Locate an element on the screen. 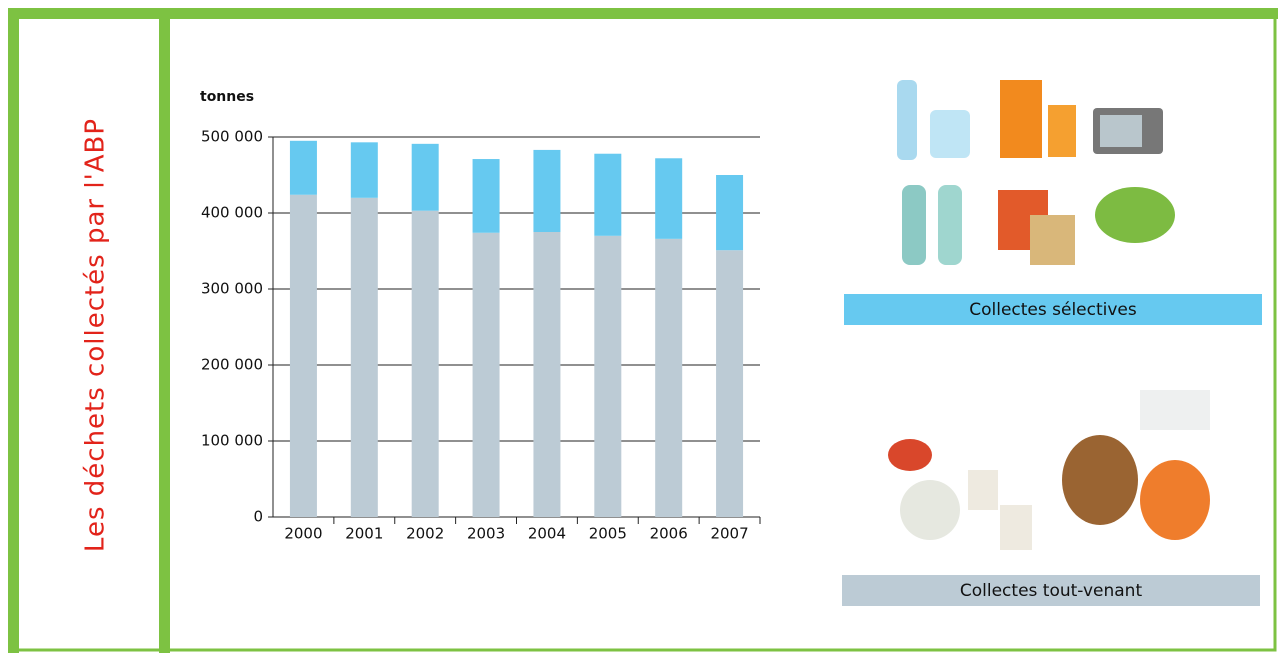 The width and height of the screenshot is (1278, 657). y-axis-label: tonnes is located at coordinates (227, 97).